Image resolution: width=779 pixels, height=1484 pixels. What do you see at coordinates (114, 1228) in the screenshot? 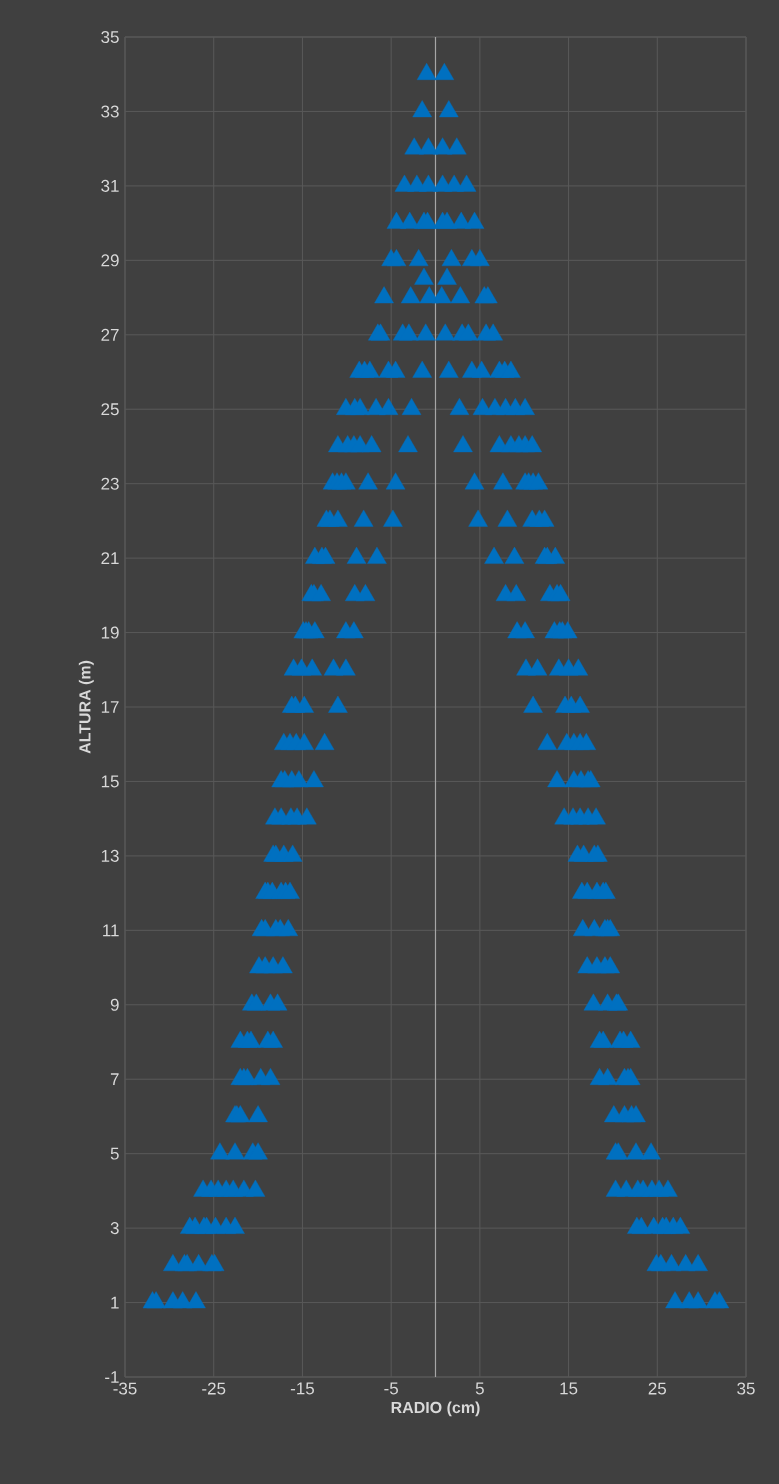
I see `y-tick-label: 3` at bounding box center [114, 1228].